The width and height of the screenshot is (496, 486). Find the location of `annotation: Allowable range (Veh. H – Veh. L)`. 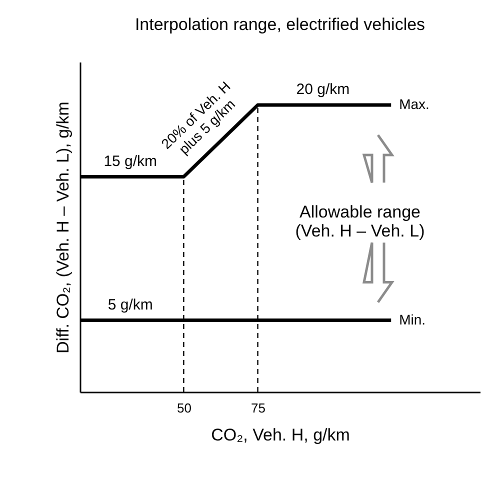

annotation: Allowable range (Veh. H – Veh. L) is located at coordinates (360, 221).